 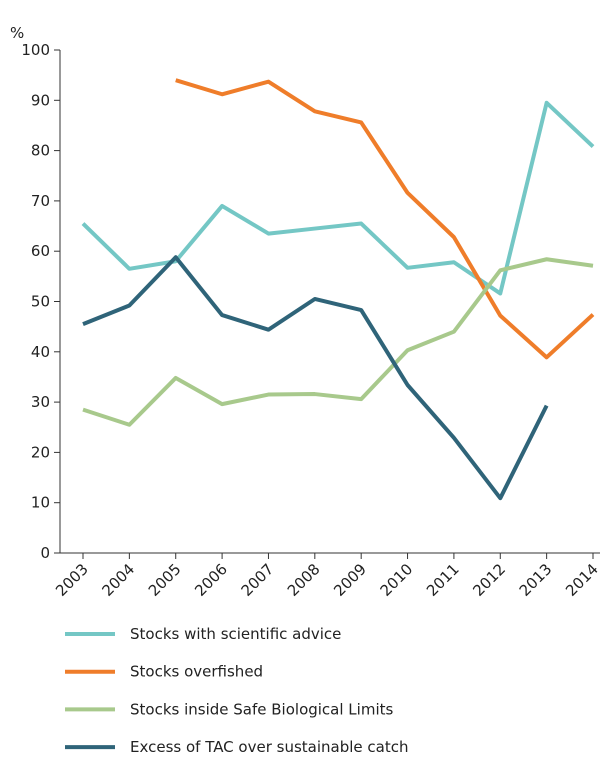 What do you see at coordinates (196, 672) in the screenshot?
I see `legend-label: Stocks overfished` at bounding box center [196, 672].